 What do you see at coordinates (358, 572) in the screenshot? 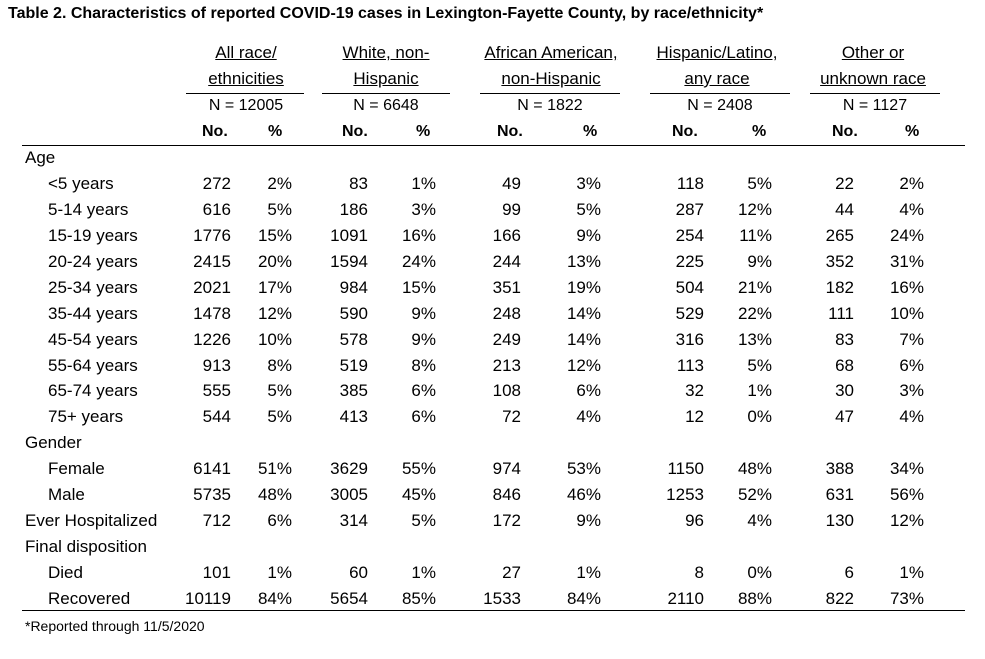
I see `count-cell: 60` at bounding box center [358, 572].